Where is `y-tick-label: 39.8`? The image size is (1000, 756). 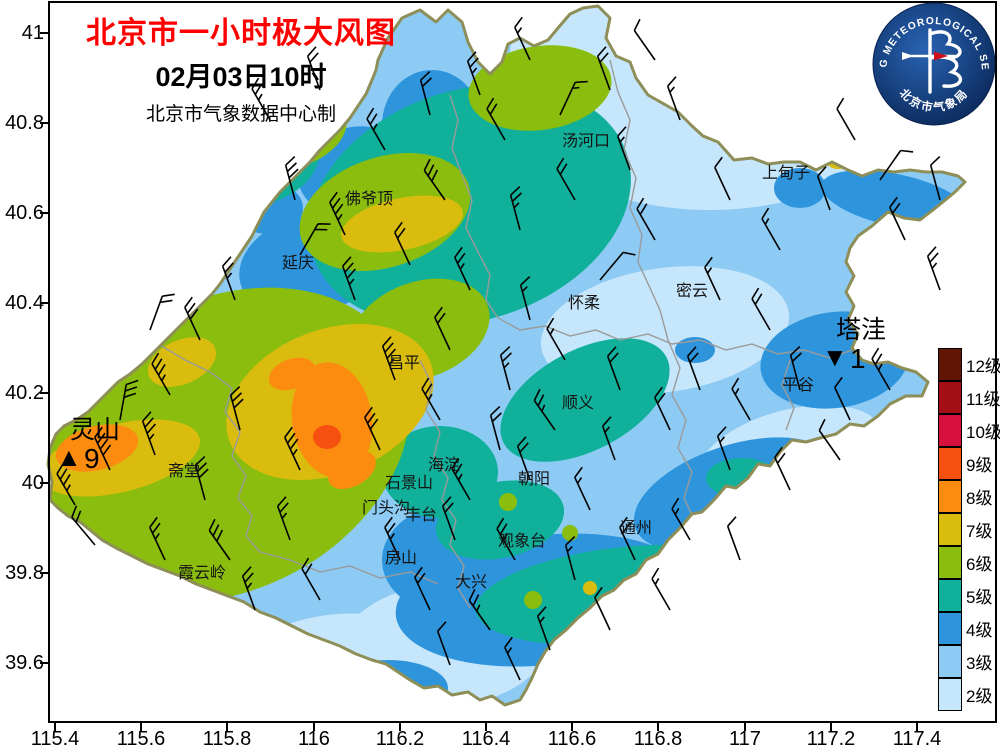 y-tick-label: 39.8 is located at coordinates (24, 573).